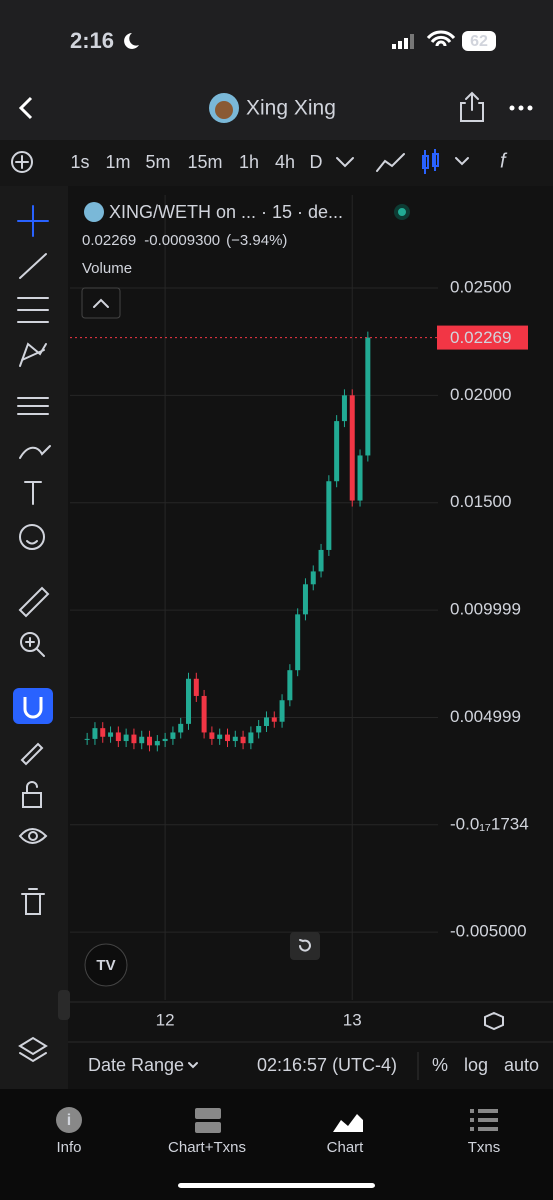 The width and height of the screenshot is (553, 1200). I want to click on wifi-icon, so click(441, 38).